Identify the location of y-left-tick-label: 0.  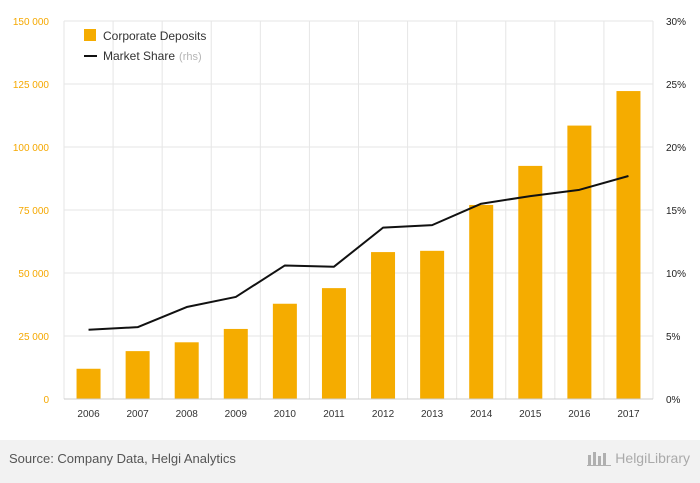
(46, 400).